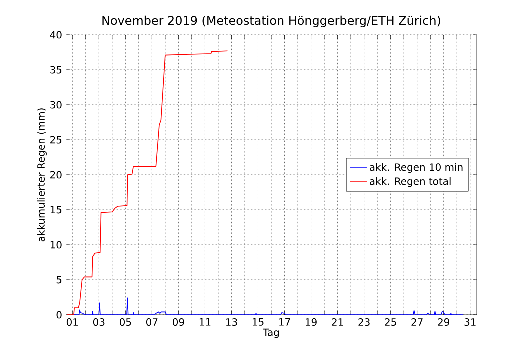 This screenshot has height=350, width=530. Describe the element at coordinates (56, 105) in the screenshot. I see `y-tick-label: 30` at that location.